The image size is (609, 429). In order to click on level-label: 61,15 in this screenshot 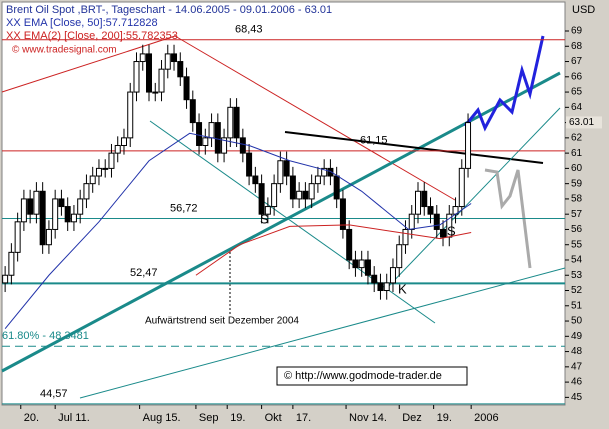, I will do `click(374, 141)`.